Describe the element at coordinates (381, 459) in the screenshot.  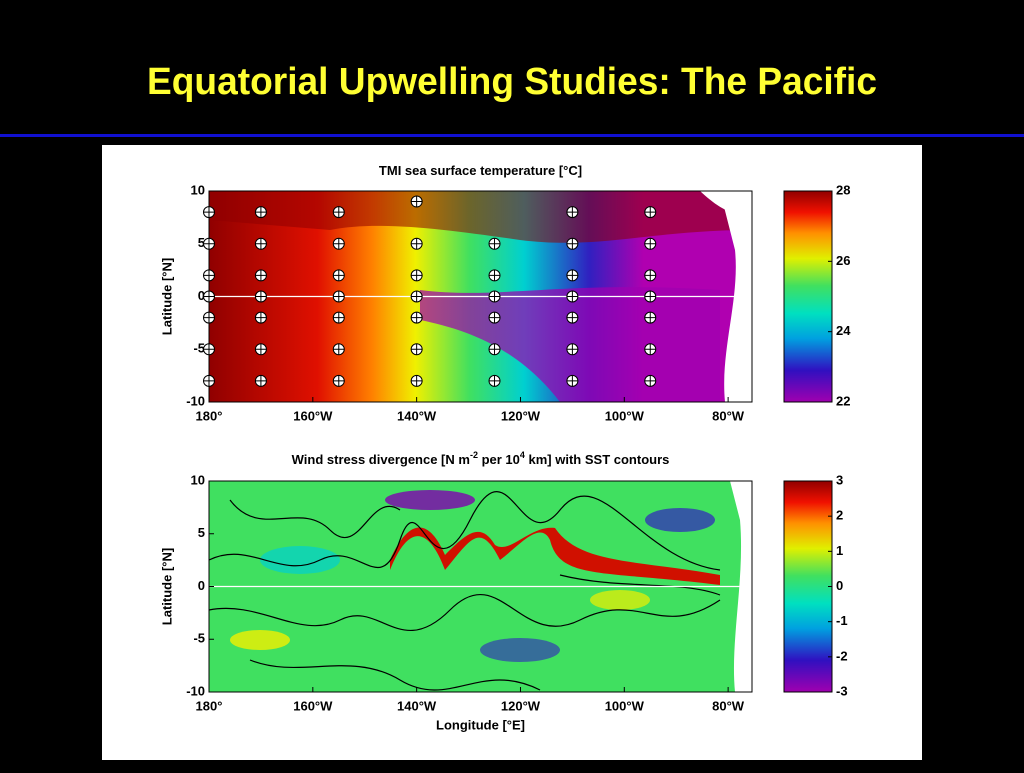
I see `title-part: Wind stress divergence [N m` at that location.